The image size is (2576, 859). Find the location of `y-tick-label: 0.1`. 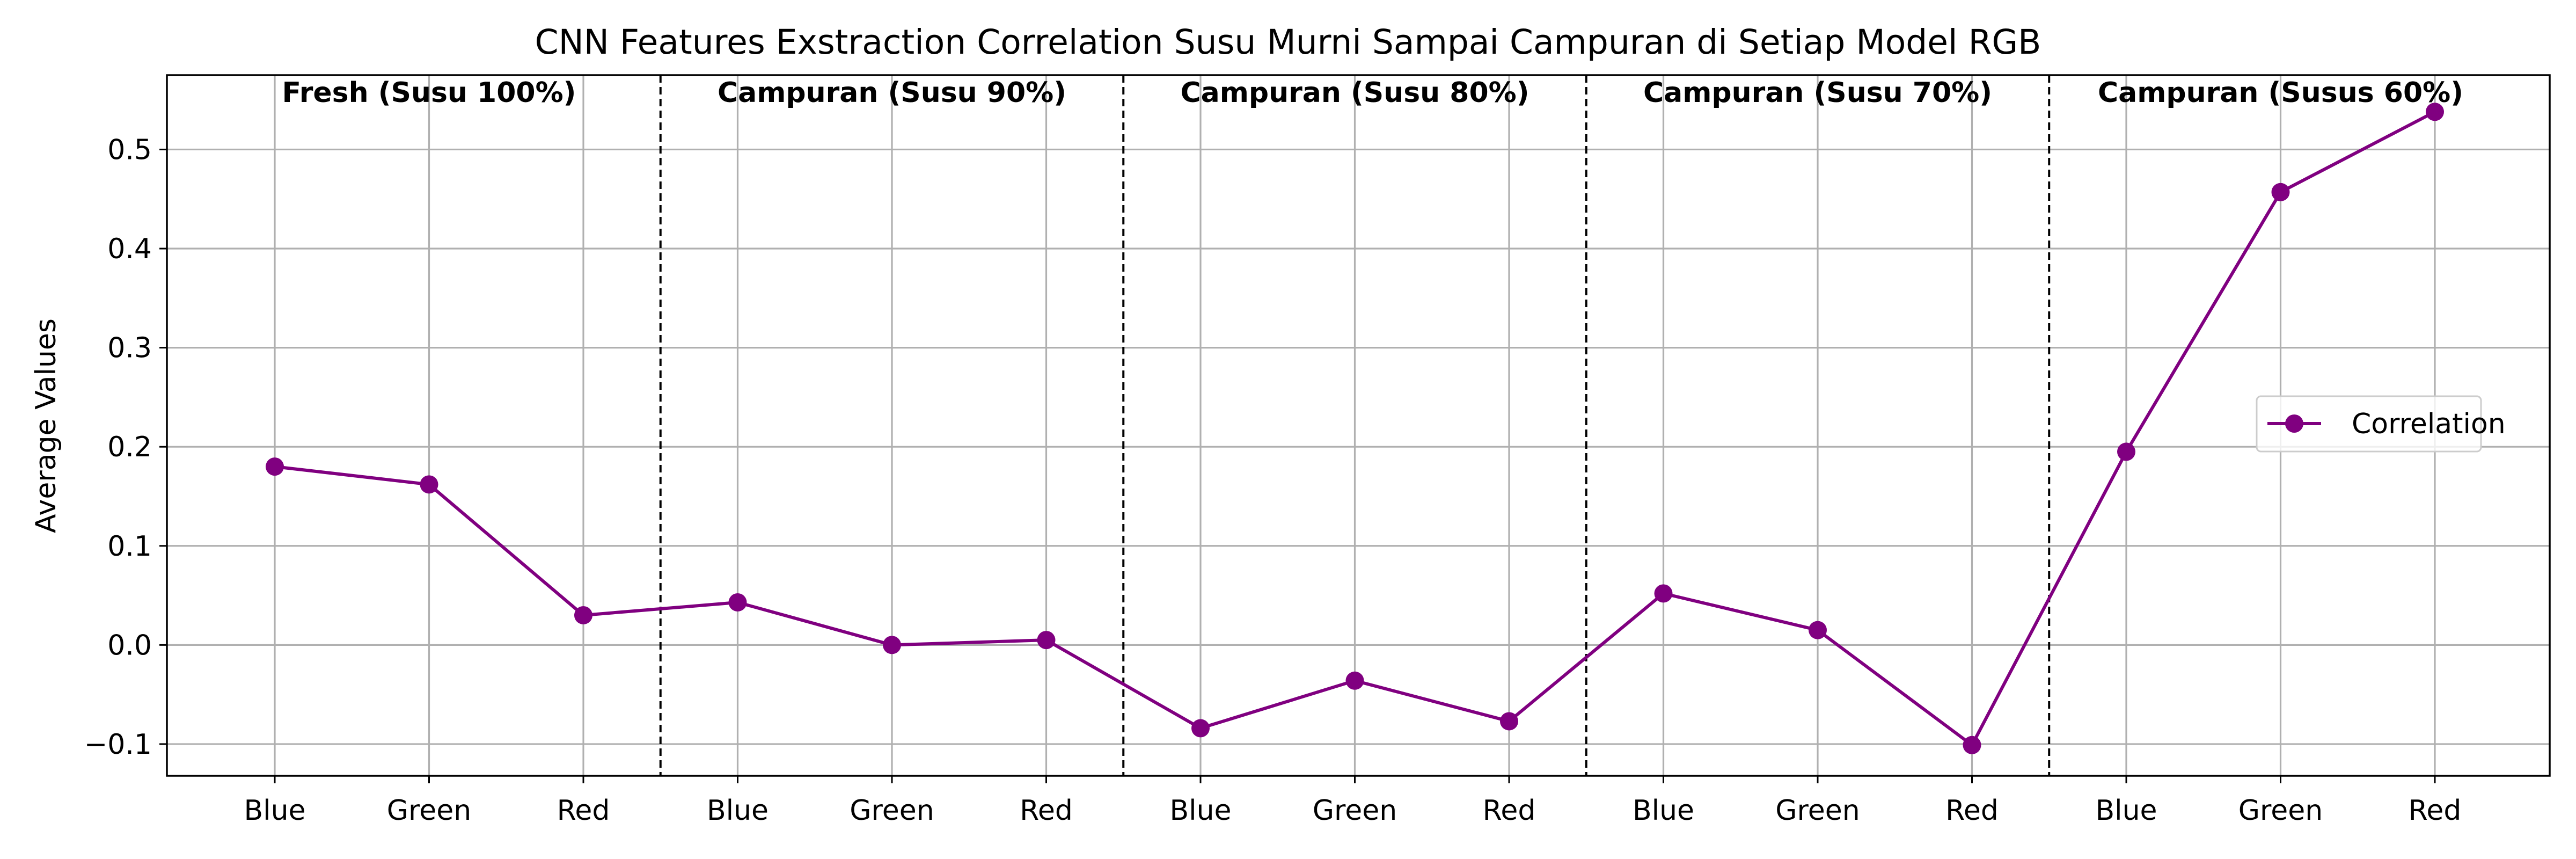

y-tick-label: 0.1 is located at coordinates (129, 546).